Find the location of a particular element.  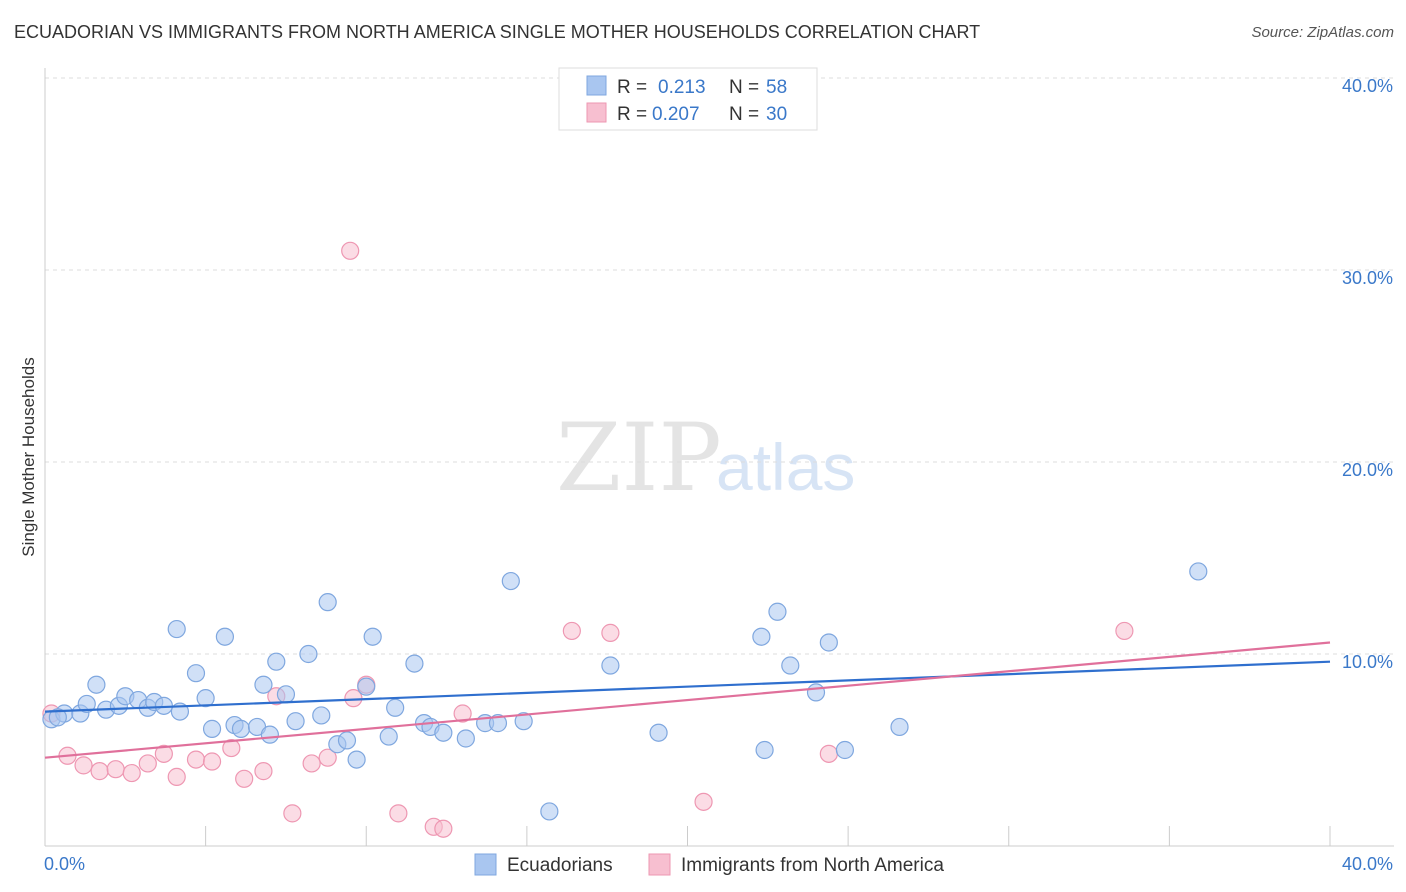

x-tick-marks is located at coordinates (768, 836).